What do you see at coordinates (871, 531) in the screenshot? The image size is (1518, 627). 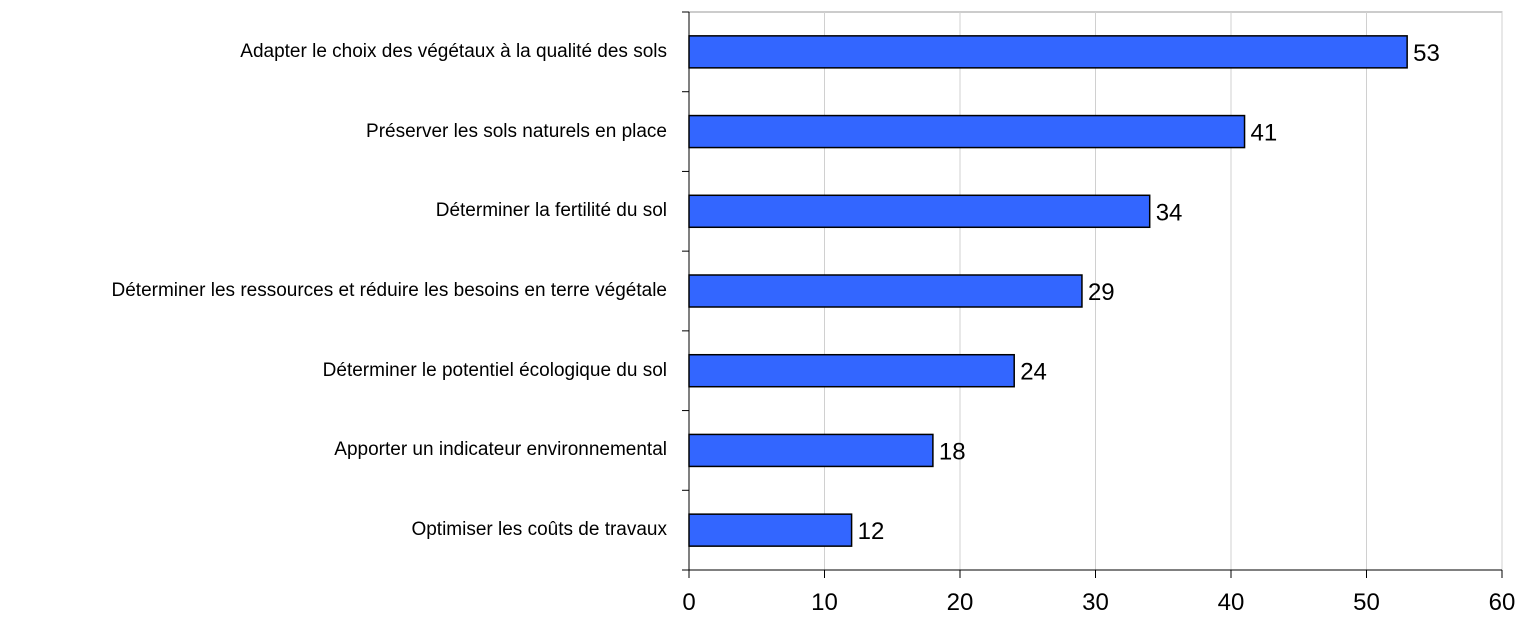 I see `value-label: 12` at bounding box center [871, 531].